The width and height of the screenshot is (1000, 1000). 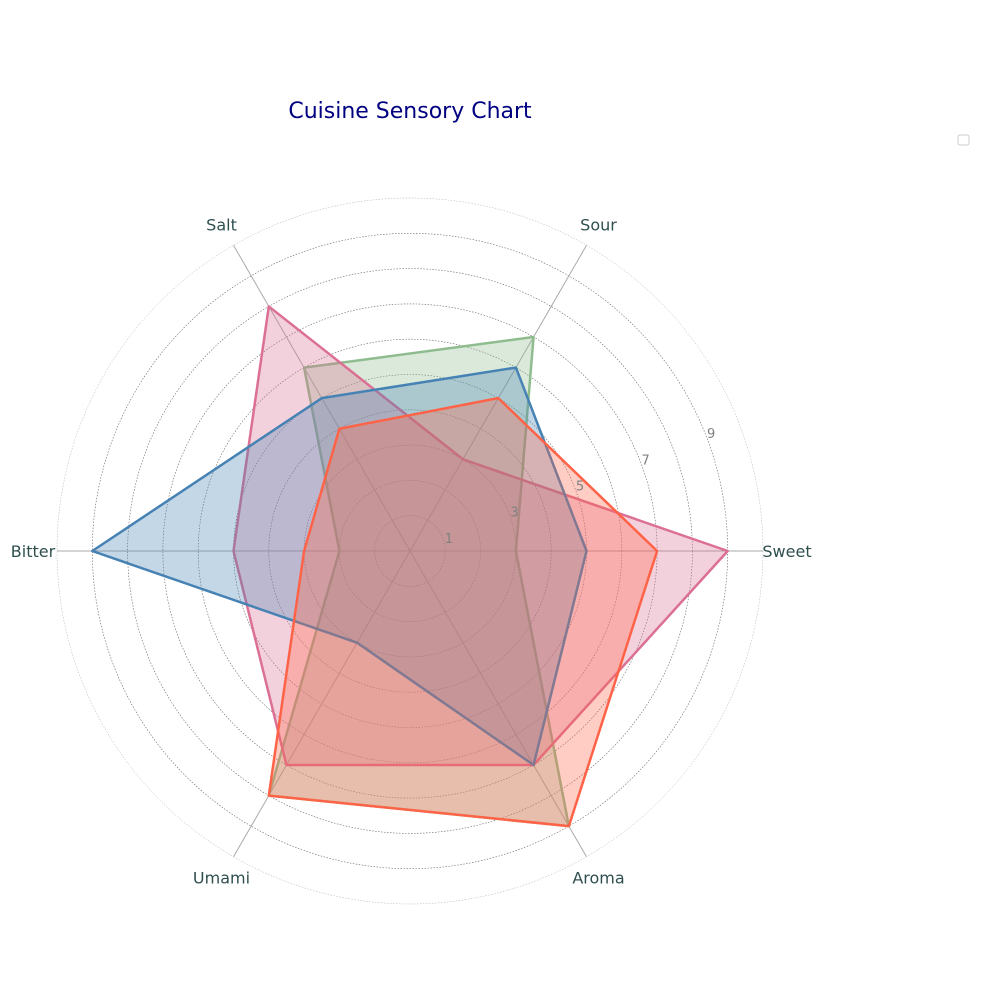 What do you see at coordinates (580, 487) in the screenshot?
I see `tick-label: 5` at bounding box center [580, 487].